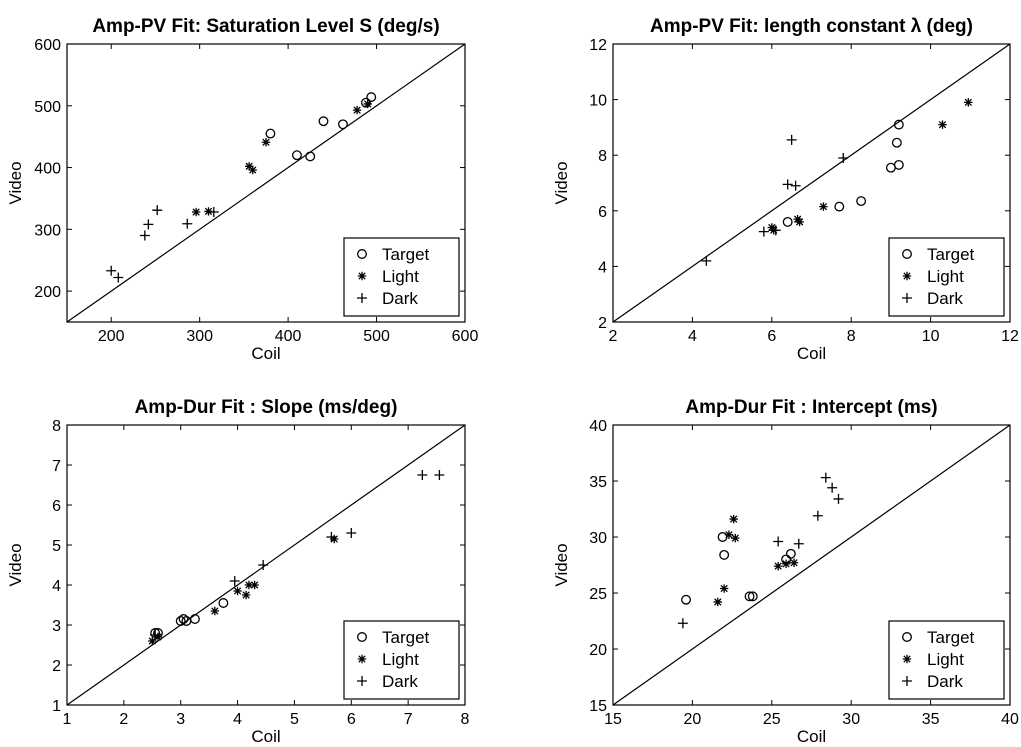 This screenshot has width=1021, height=747. Describe the element at coordinates (598, 101) in the screenshot. I see `y-tick-label: 10` at that location.